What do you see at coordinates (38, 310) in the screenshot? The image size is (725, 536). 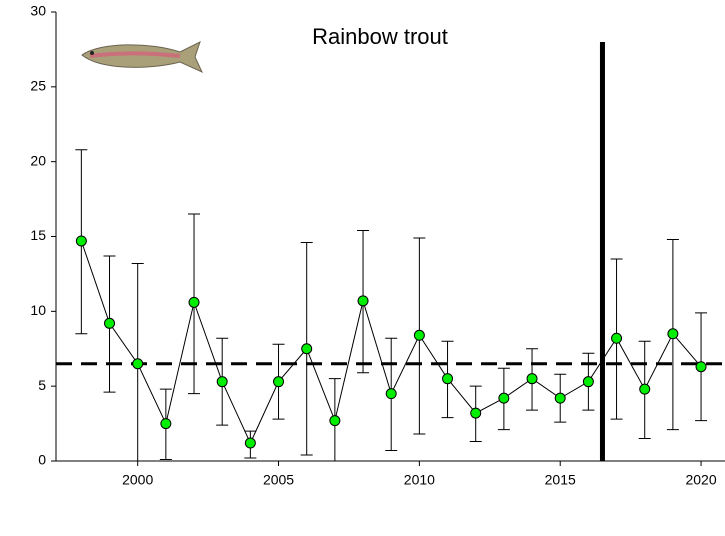 I see `y-tick-label: 10` at bounding box center [38, 310].